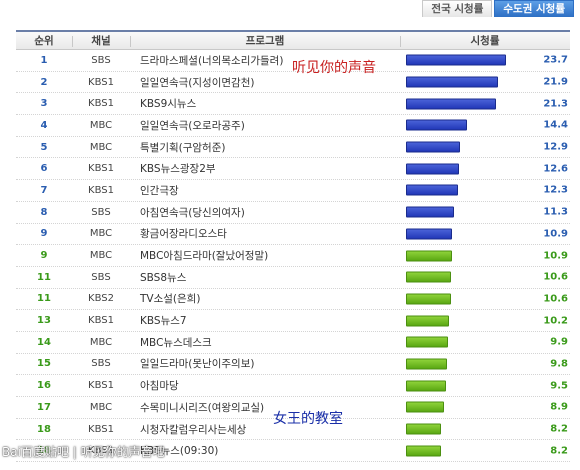  Describe the element at coordinates (293, 83) in the screenshot. I see `table-row: 2 KBS1 일일연속극(지성이면감천) 21.9` at that location.